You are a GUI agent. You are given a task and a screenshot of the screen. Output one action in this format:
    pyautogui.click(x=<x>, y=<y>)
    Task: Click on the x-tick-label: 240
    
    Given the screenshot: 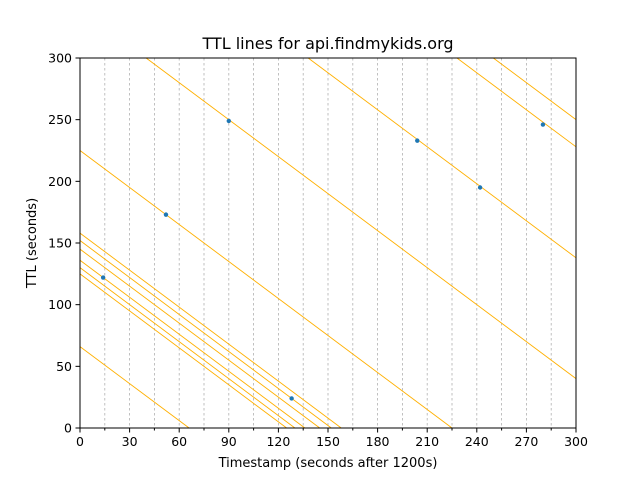 What is the action you would take?
    pyautogui.click(x=477, y=441)
    